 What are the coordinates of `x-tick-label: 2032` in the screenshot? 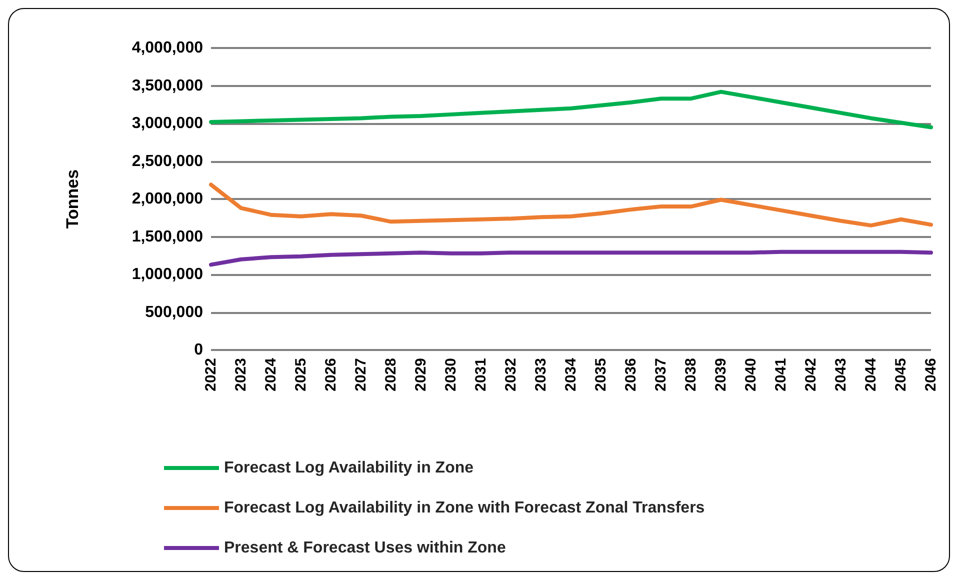 It's located at (511, 375).